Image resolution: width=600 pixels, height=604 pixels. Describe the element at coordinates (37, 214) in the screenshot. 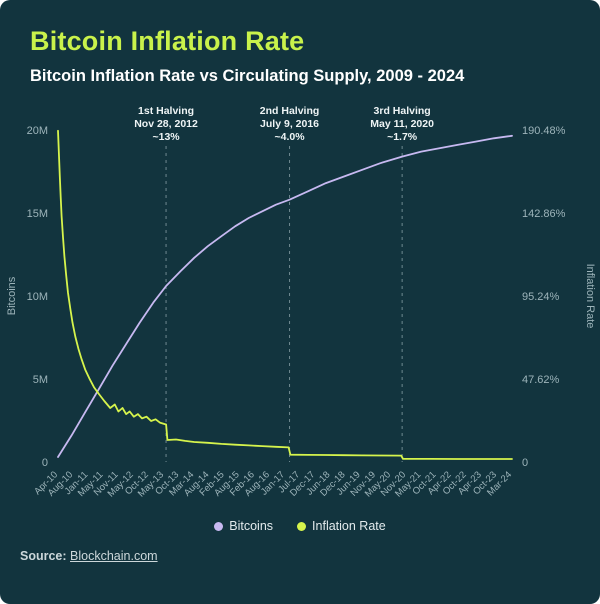

I see `left-axis-tick: 15M` at that location.